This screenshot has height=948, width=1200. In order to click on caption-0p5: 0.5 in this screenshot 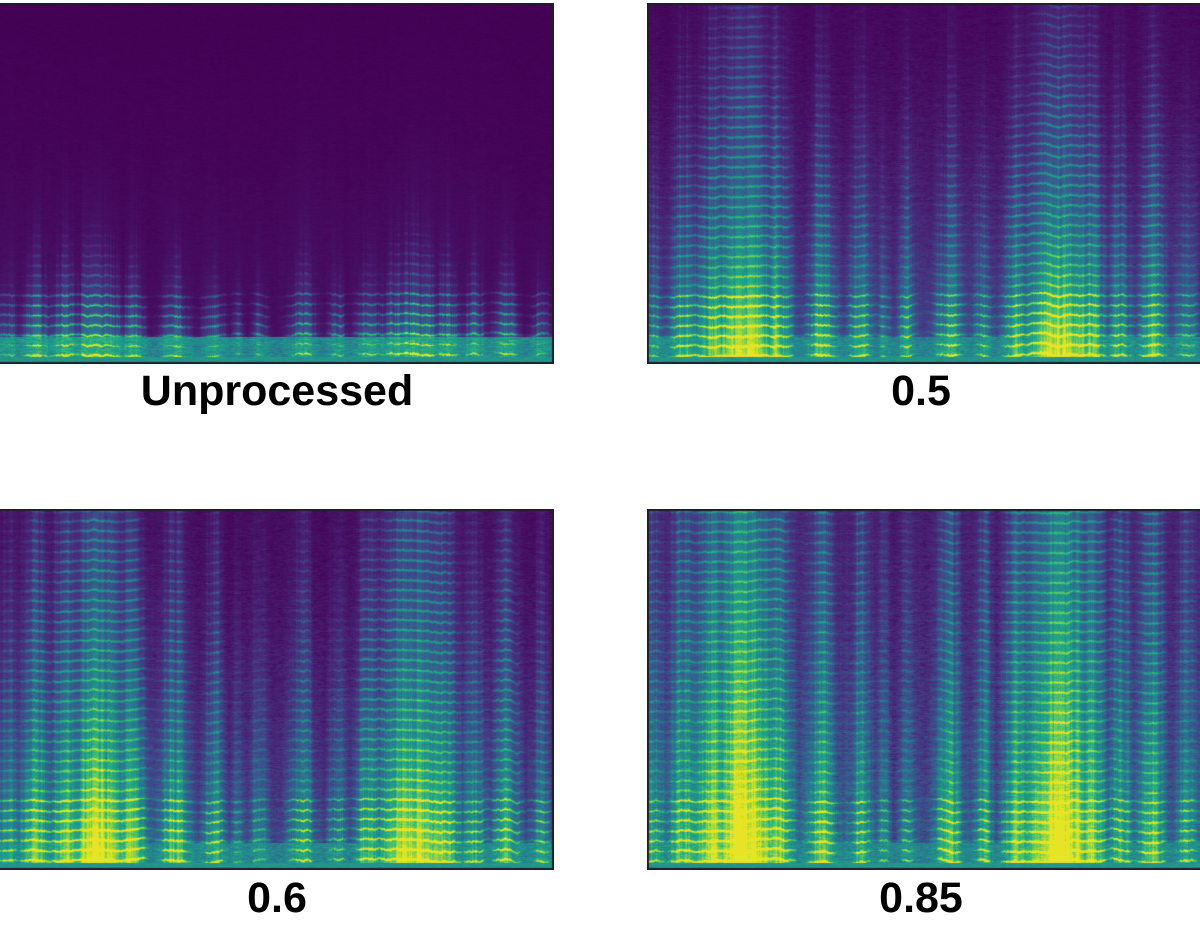, I will do `click(921, 391)`.